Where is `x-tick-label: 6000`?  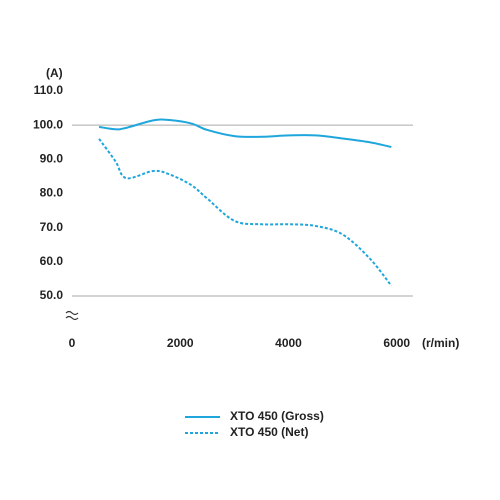 x-tick-label: 6000 is located at coordinates (396, 343).